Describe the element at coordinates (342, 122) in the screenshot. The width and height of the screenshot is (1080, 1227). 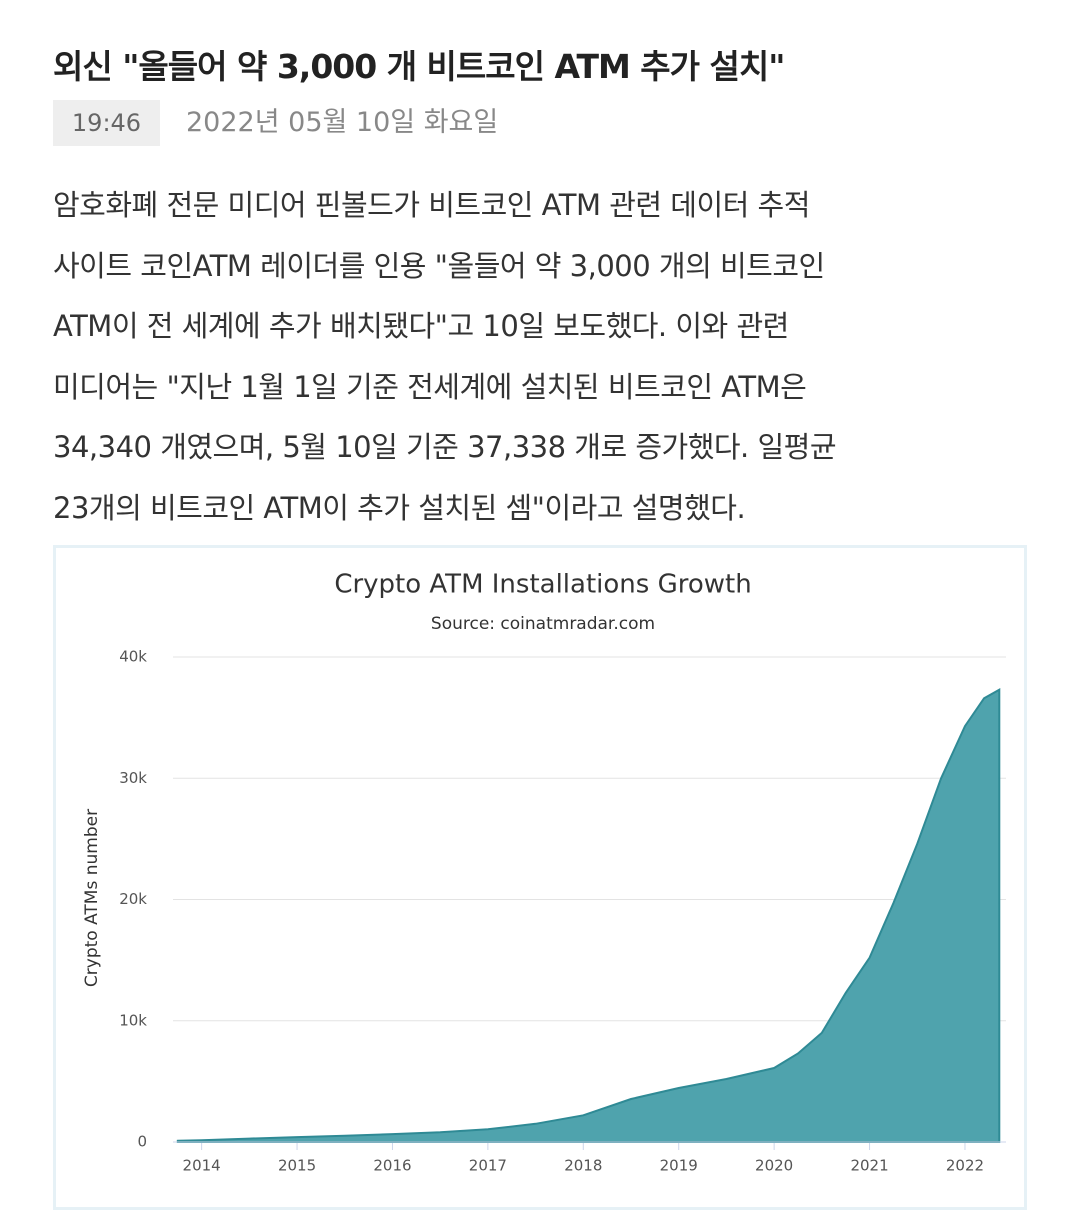
I see `date: 2022년 05월 10일 화요일` at that location.